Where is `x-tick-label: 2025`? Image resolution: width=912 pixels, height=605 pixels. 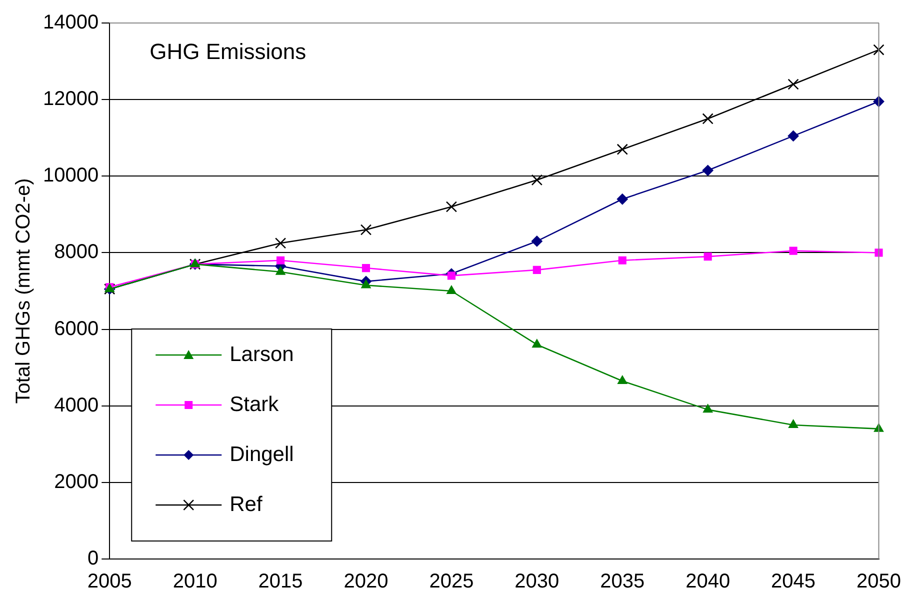 x-tick-label: 2025 is located at coordinates (451, 581).